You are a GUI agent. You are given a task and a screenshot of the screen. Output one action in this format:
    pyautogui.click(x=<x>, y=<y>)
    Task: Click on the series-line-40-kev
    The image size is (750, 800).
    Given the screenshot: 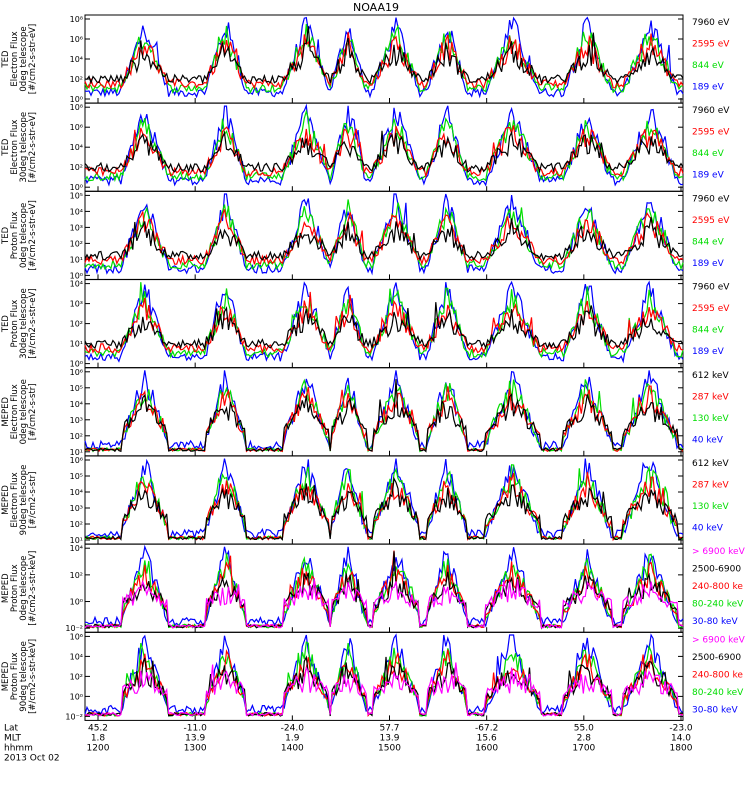 What is the action you would take?
    pyautogui.click(x=384, y=411)
    